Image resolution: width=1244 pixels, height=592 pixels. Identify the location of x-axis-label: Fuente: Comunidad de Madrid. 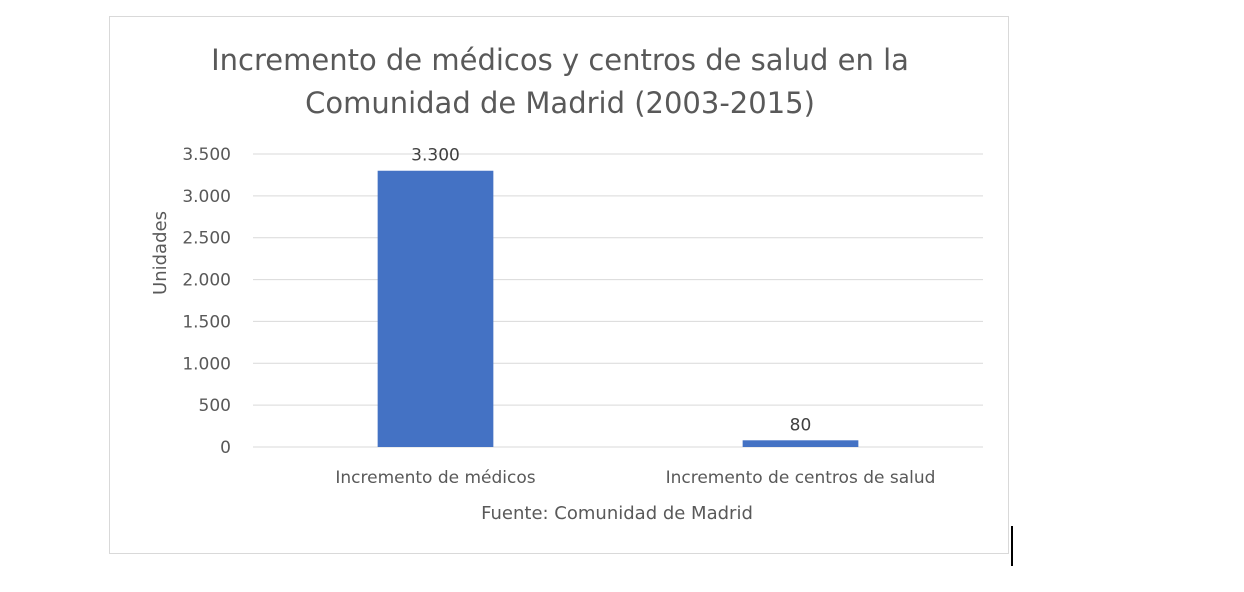
(617, 513).